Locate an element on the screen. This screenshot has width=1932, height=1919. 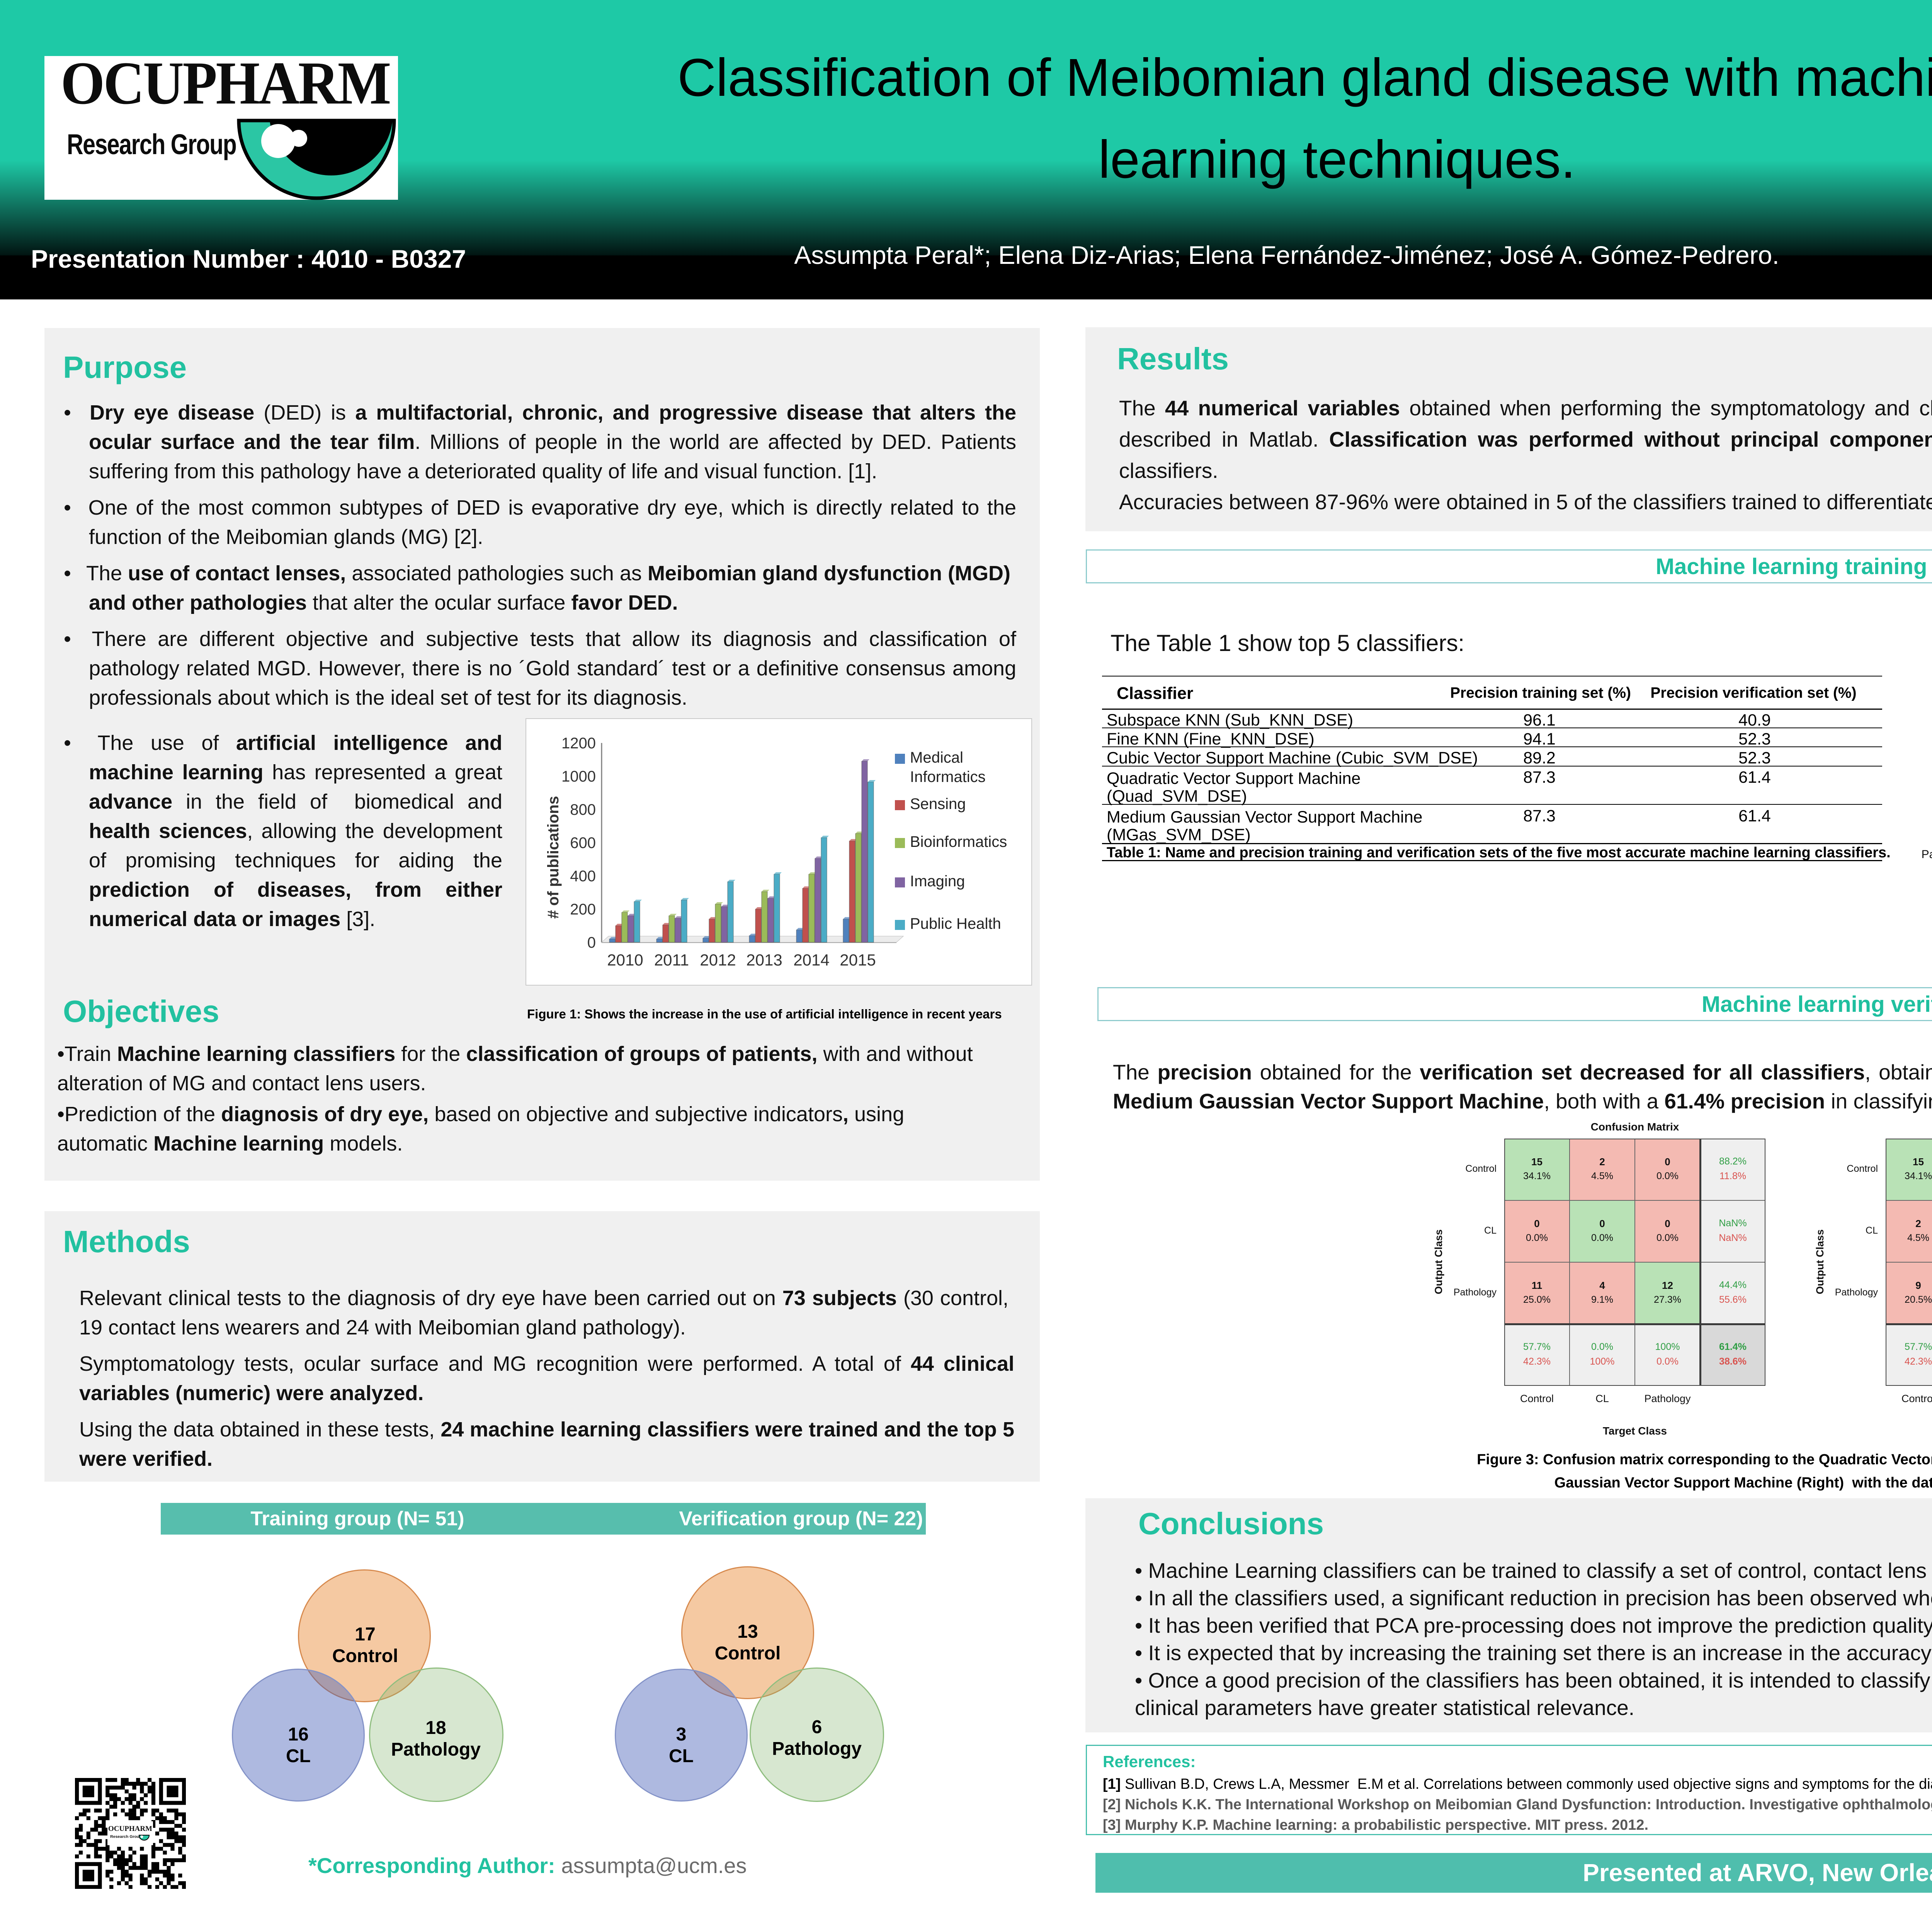
svg-text: 1200 is located at coordinates (578, 743).